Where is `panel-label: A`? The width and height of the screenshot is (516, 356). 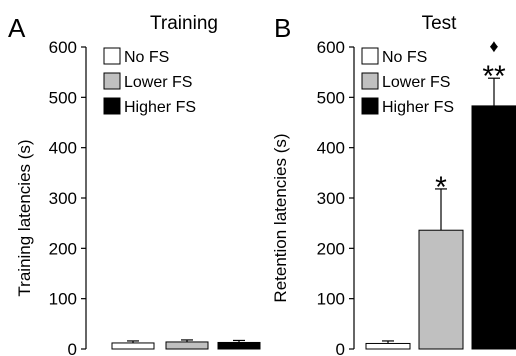 panel-label: A is located at coordinates (17, 28).